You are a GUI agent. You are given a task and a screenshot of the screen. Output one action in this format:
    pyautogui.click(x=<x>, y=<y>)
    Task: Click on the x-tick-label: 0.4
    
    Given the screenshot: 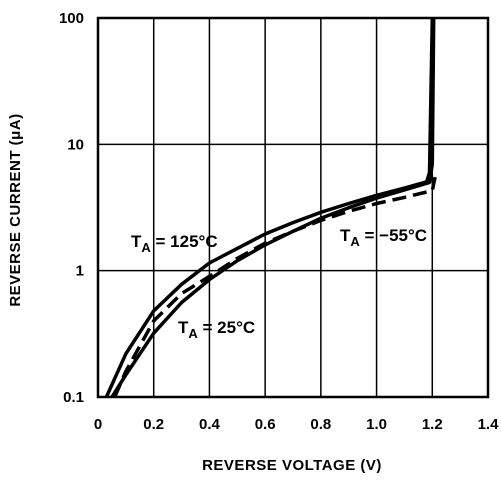 What is the action you would take?
    pyautogui.click(x=210, y=424)
    